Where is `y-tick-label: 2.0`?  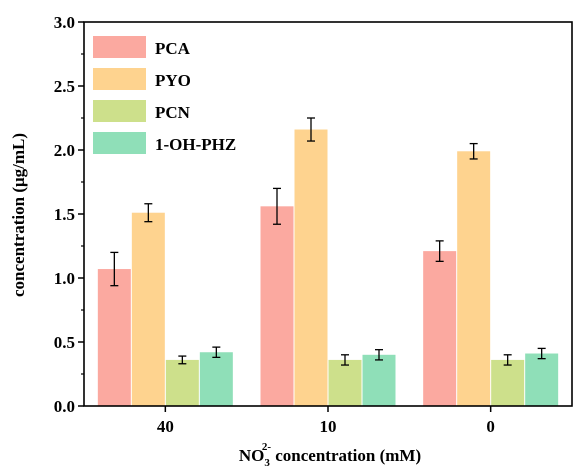
y-tick-label: 2.0 is located at coordinates (64, 150).